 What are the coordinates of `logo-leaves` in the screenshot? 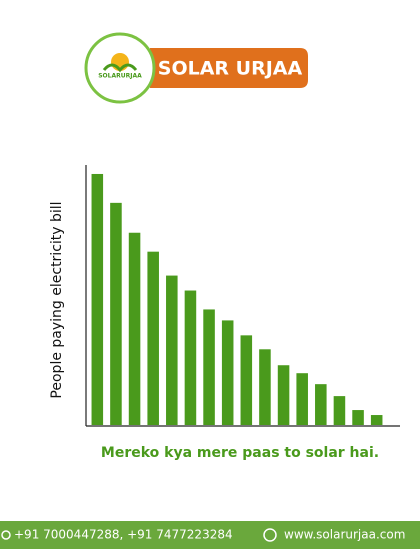 It's located at (120, 68).